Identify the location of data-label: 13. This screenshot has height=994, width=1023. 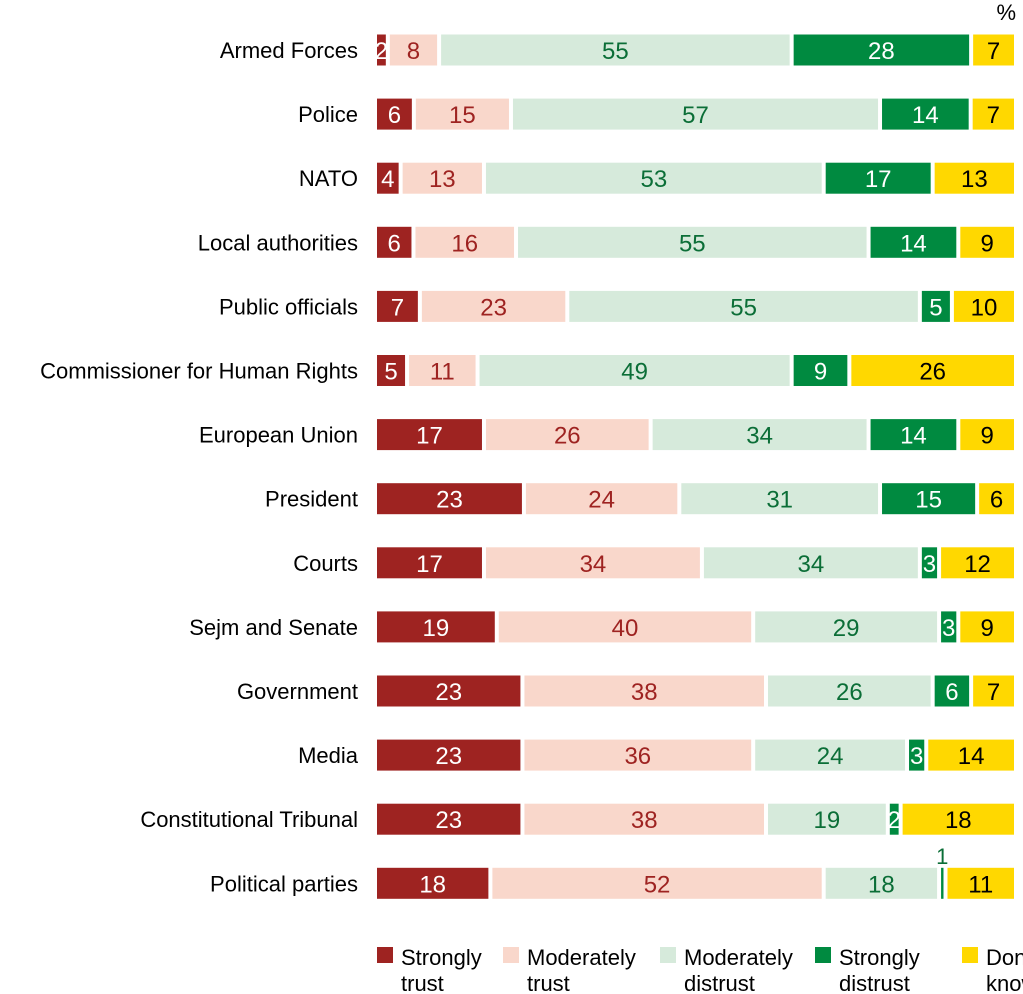
(442, 179).